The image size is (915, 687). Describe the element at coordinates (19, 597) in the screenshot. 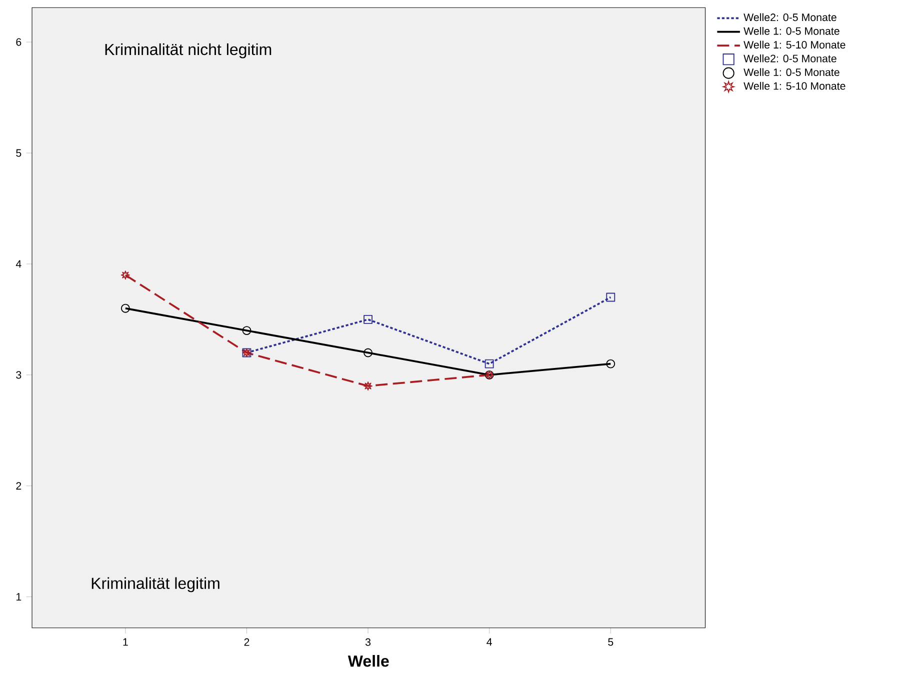

I see `y-tick-label: 1` at that location.